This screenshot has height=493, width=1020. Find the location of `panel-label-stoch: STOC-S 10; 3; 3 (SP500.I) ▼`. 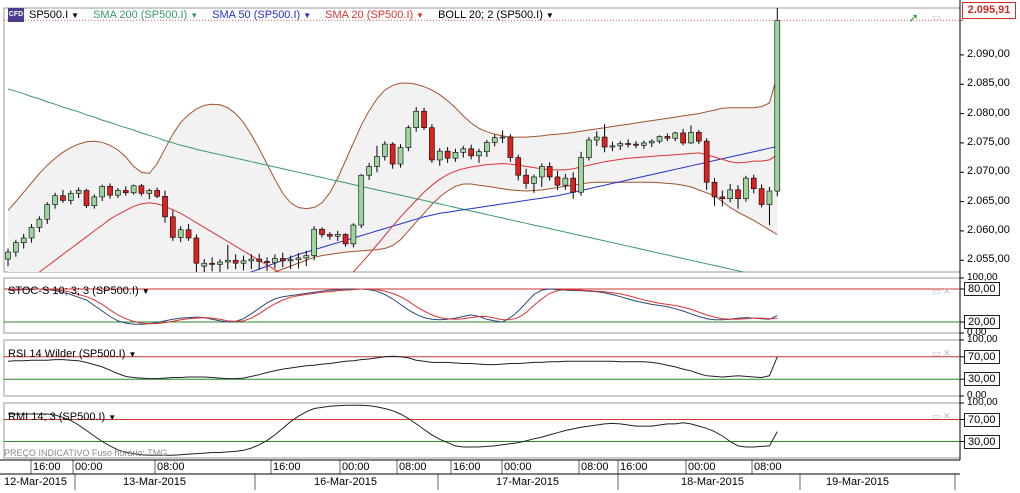

panel-label-stoch: STOC-S 10; 3; 3 (SP500.I) ▼ is located at coordinates (79, 291).